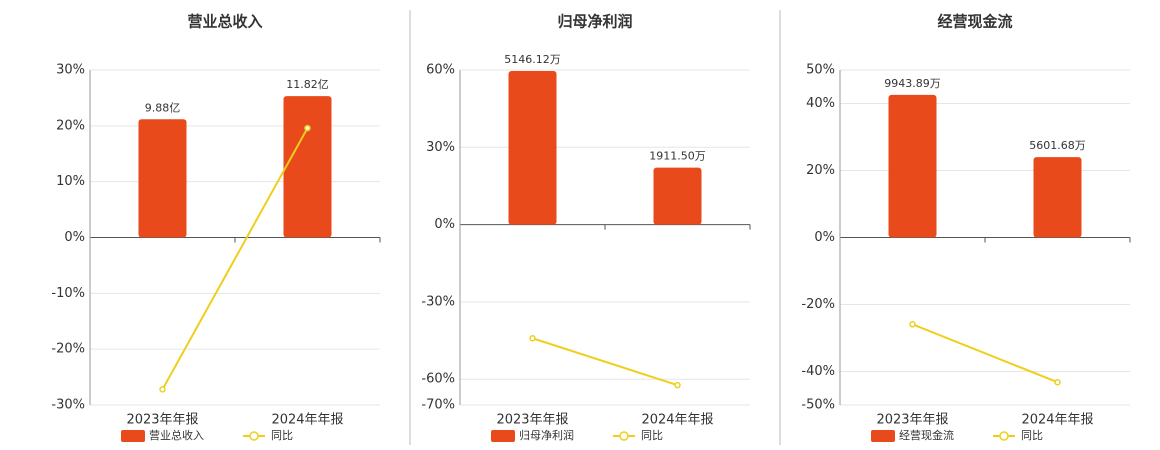 The width and height of the screenshot is (1160, 450). Describe the element at coordinates (820, 103) in the screenshot. I see `y-tick-label: 40%` at that location.